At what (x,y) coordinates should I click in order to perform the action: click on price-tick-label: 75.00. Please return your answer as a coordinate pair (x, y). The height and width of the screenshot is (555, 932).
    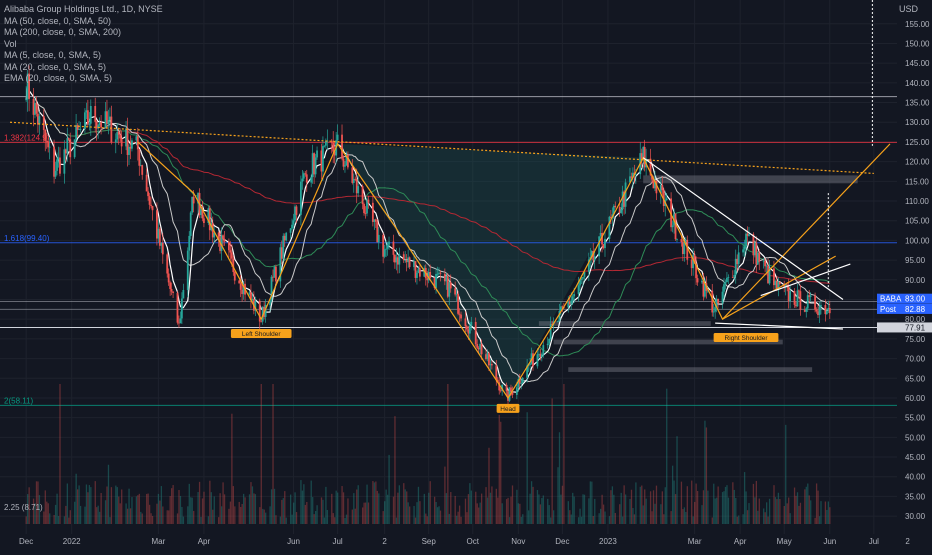
    Looking at the image, I should click on (915, 339).